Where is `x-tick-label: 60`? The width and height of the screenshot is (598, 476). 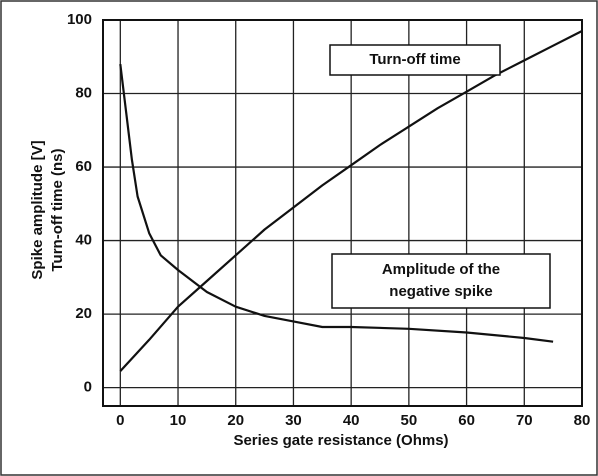 x-tick-label: 60 is located at coordinates (466, 420).